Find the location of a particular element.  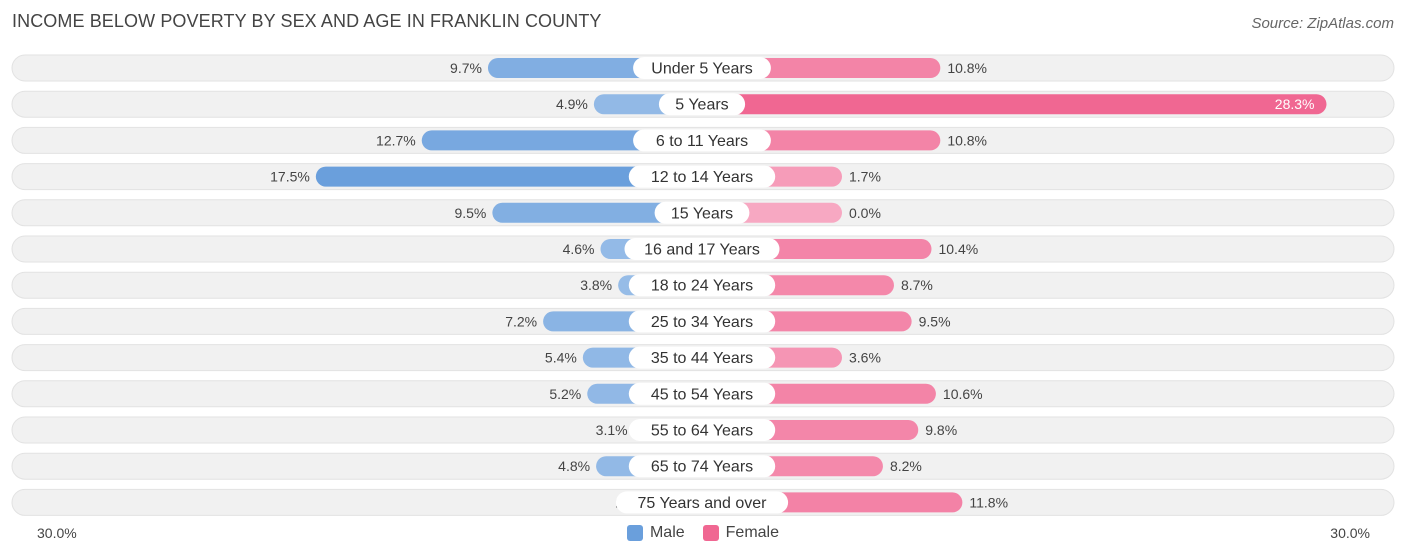

value-label-male: 4.9% is located at coordinates (572, 104).